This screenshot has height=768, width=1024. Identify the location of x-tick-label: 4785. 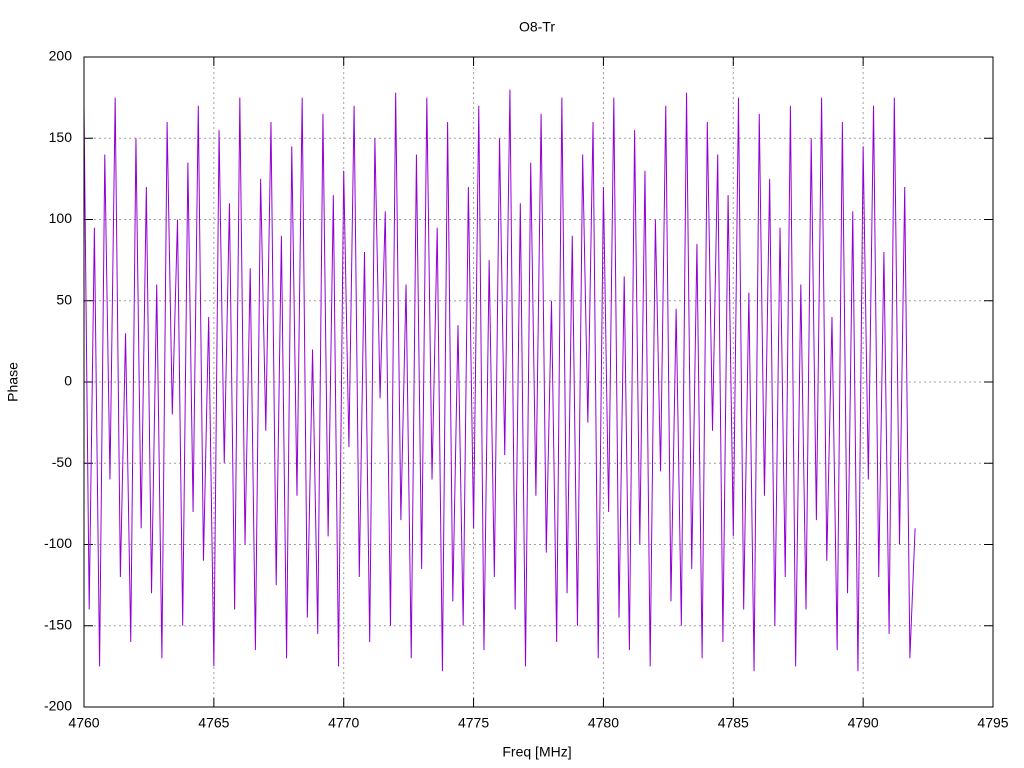
(733, 723).